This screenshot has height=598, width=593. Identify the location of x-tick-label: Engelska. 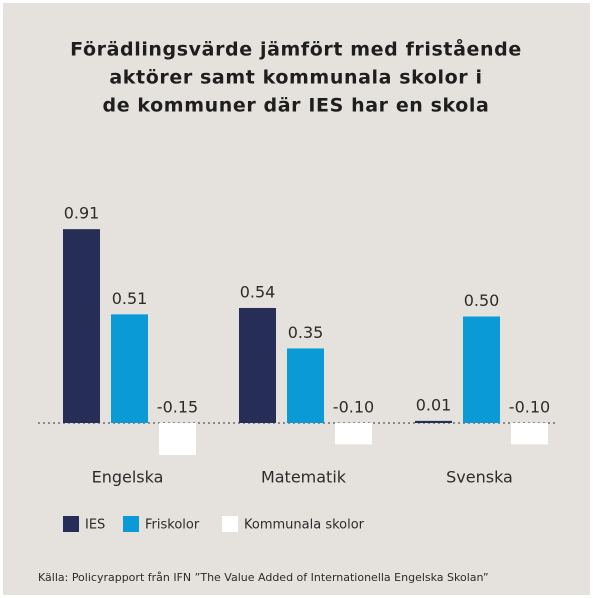
(128, 477).